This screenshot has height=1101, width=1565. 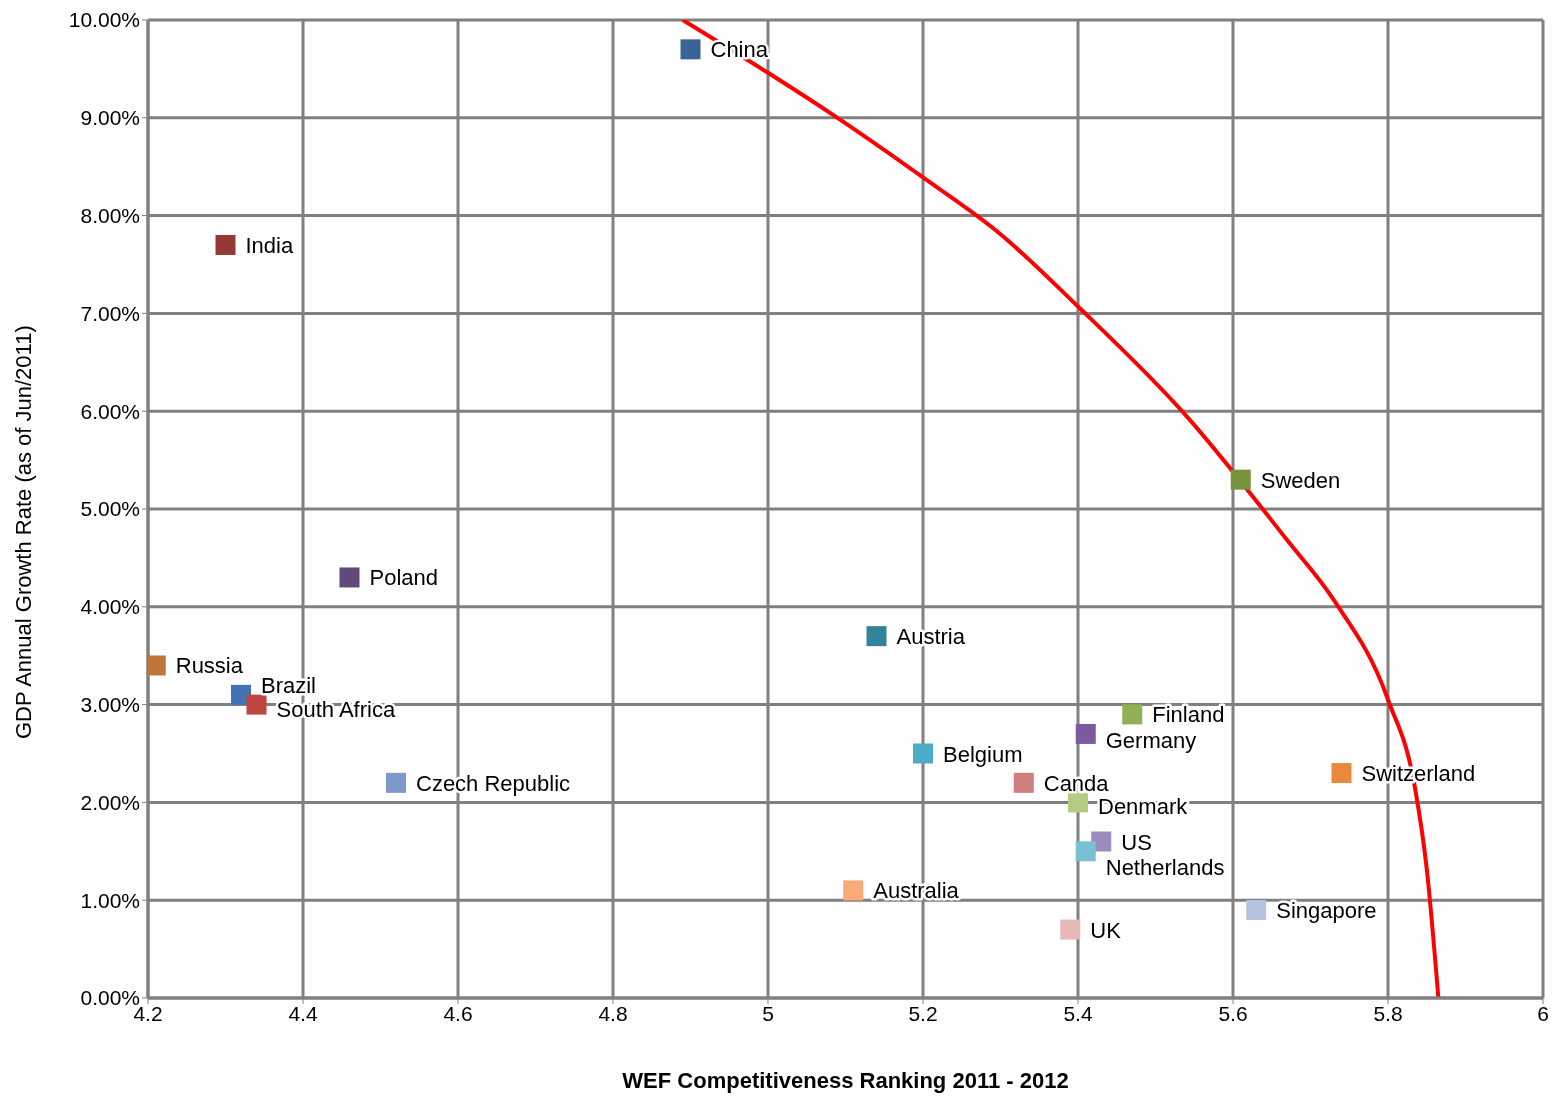 What do you see at coordinates (1300, 480) in the screenshot?
I see `series-label: Sweden` at bounding box center [1300, 480].